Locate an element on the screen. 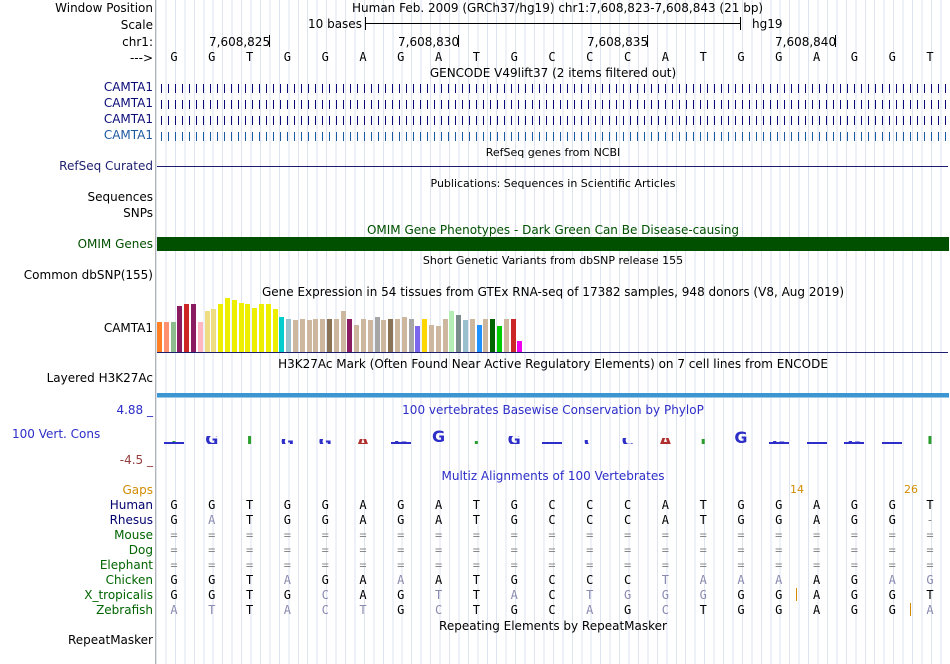 The image size is (950, 664). h3k27ac-signal is located at coordinates (553, 395).